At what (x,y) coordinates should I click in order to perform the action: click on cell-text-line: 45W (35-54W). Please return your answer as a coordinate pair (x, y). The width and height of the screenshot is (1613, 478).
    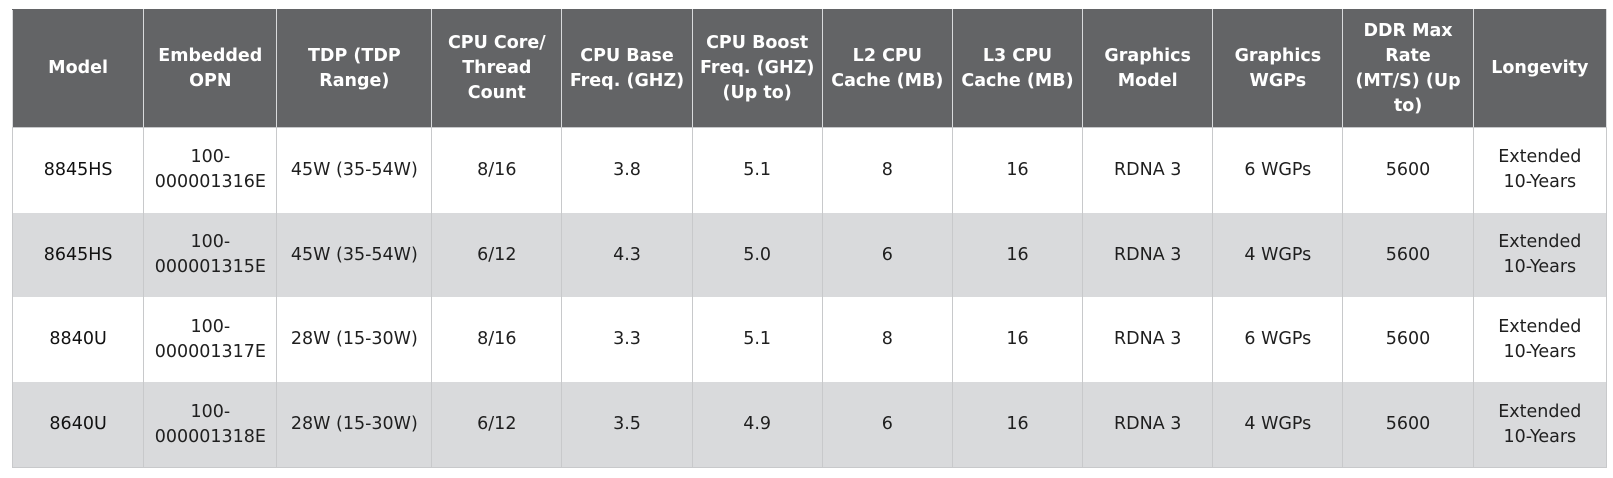
    Looking at the image, I should click on (354, 254).